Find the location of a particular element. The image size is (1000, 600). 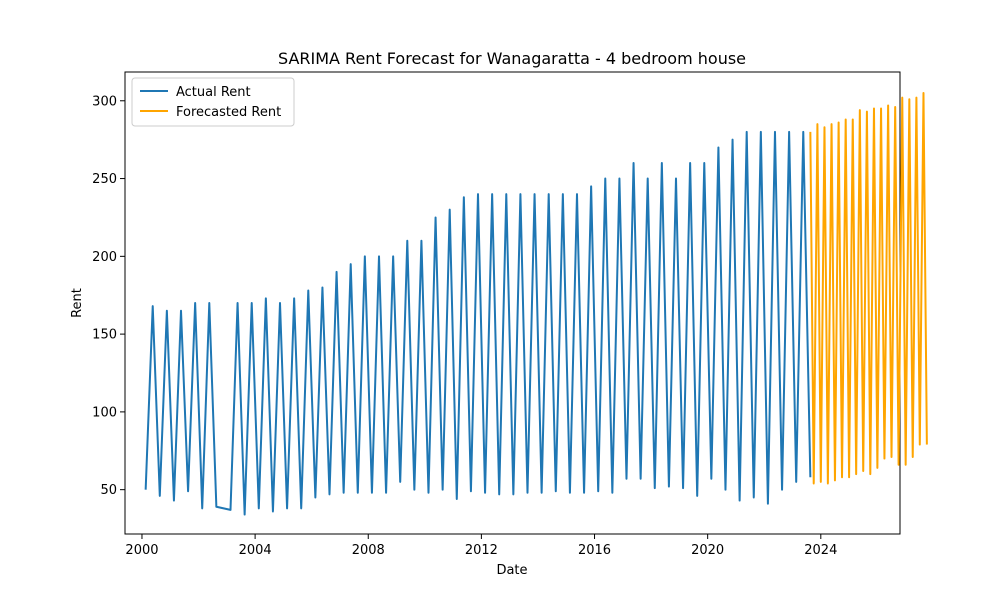

legend-label-actual-rent: Actual Rent is located at coordinates (213, 92).